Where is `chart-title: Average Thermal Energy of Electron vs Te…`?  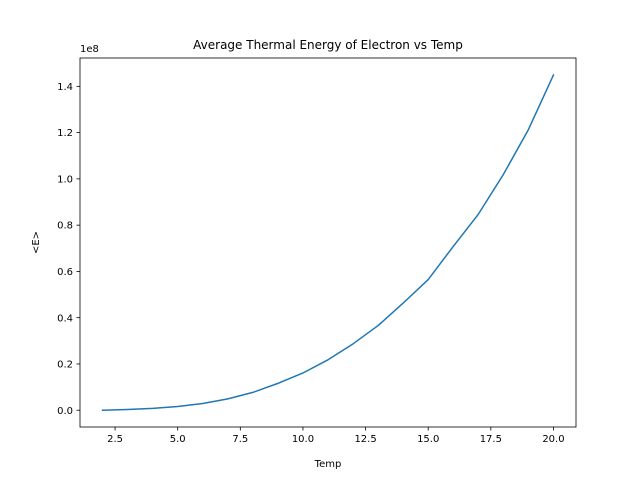 chart-title: Average Thermal Energy of Electron vs Te… is located at coordinates (328, 45).